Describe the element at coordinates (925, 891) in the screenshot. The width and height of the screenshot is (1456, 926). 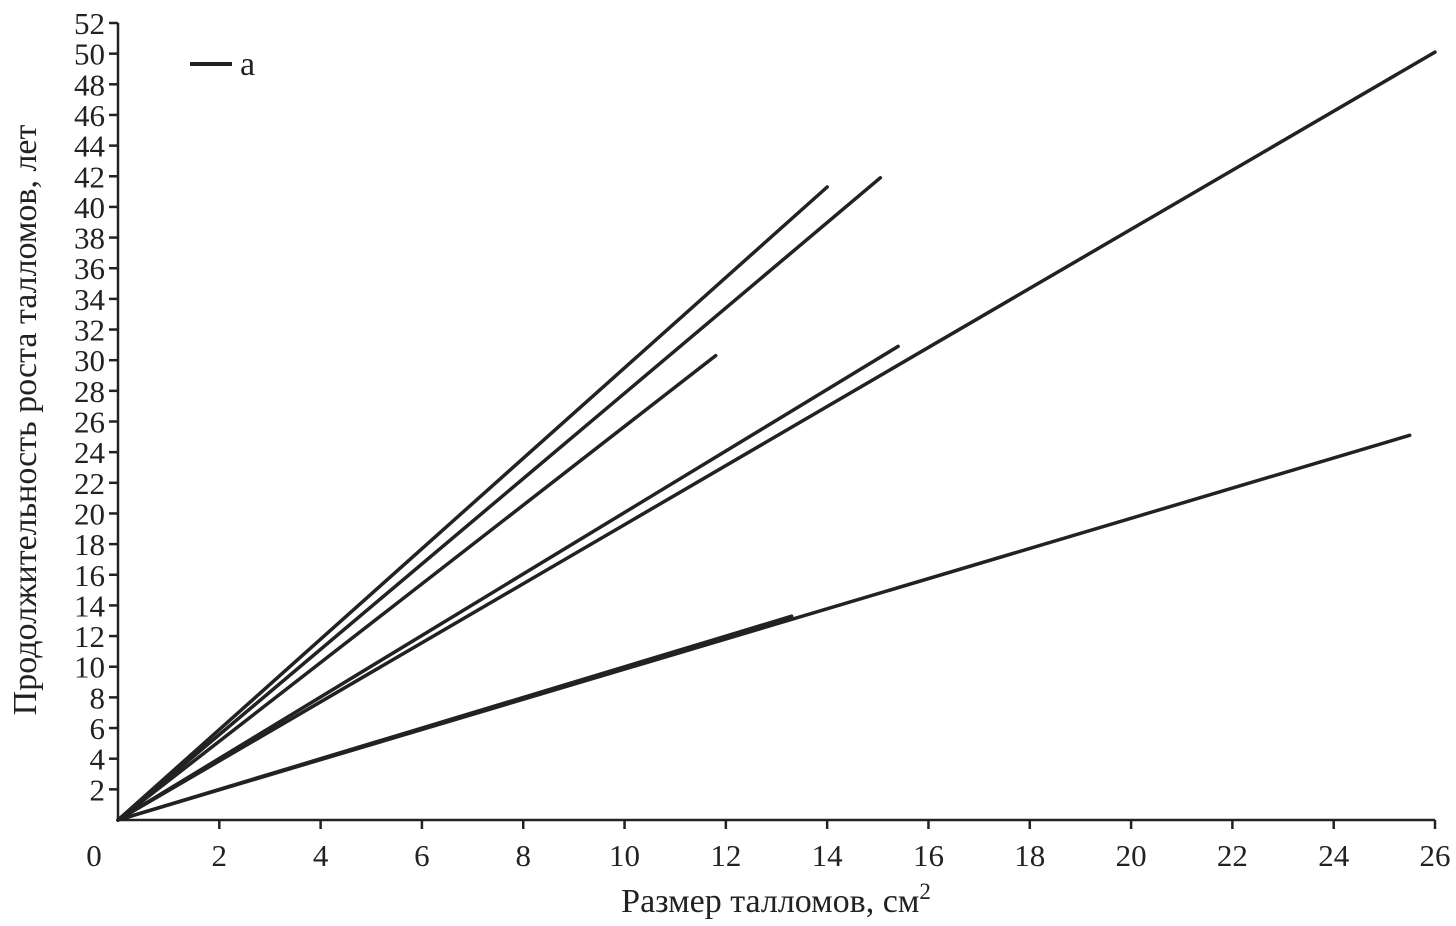
I see `x-axis-title-superscript: 2` at that location.